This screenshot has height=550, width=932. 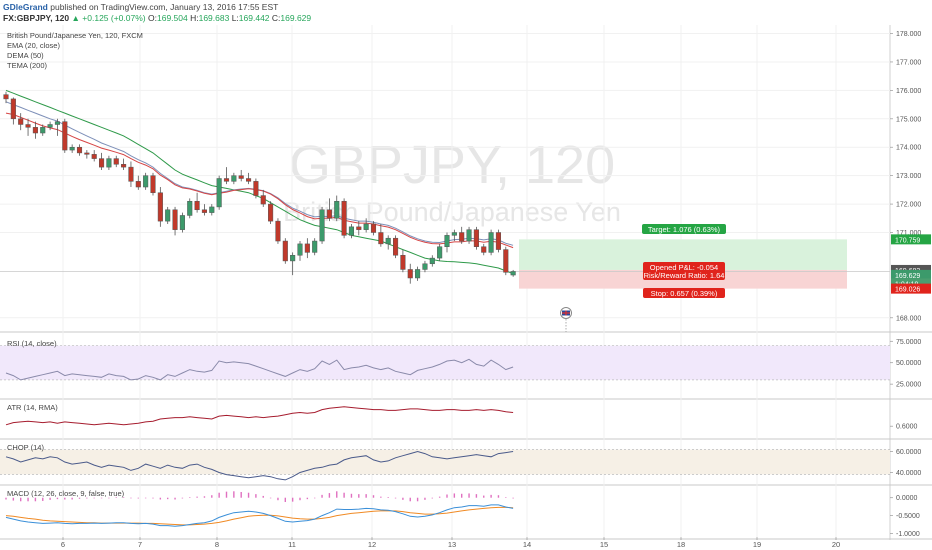 What do you see at coordinates (908, 34) in the screenshot?
I see `price-axis-label: 178.000` at bounding box center [908, 34].